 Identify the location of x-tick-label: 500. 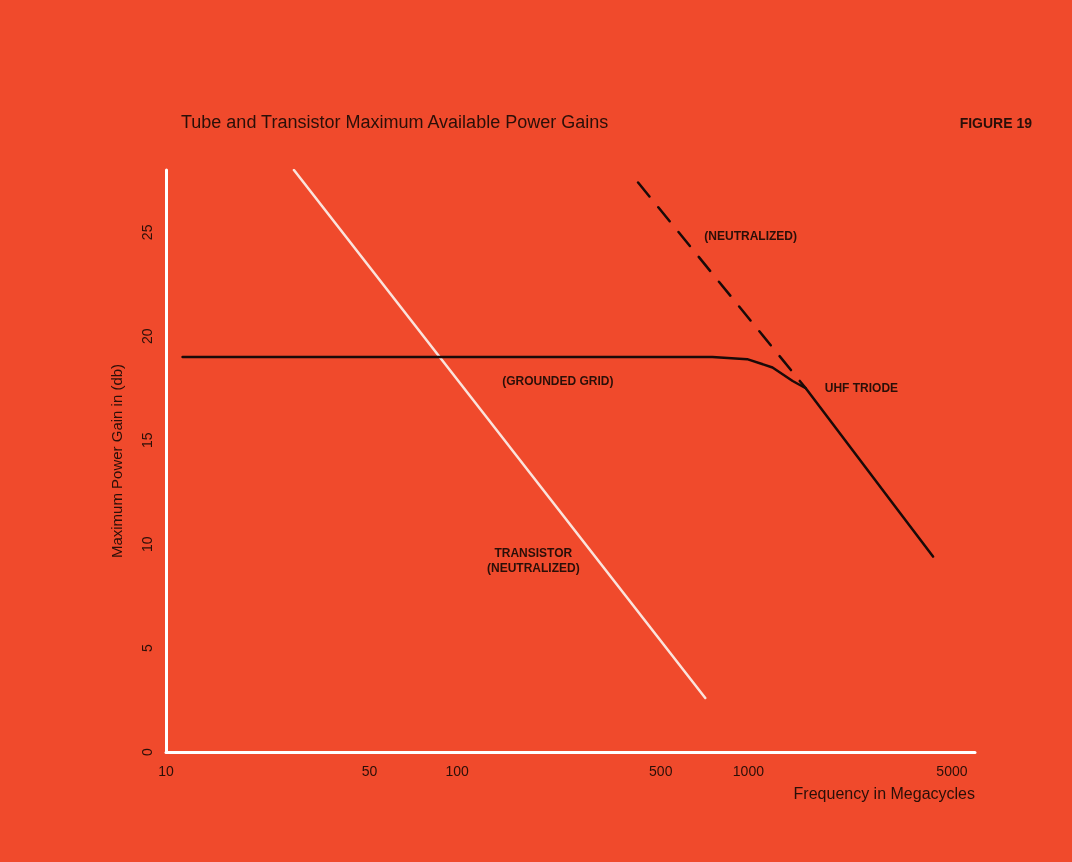
(661, 771).